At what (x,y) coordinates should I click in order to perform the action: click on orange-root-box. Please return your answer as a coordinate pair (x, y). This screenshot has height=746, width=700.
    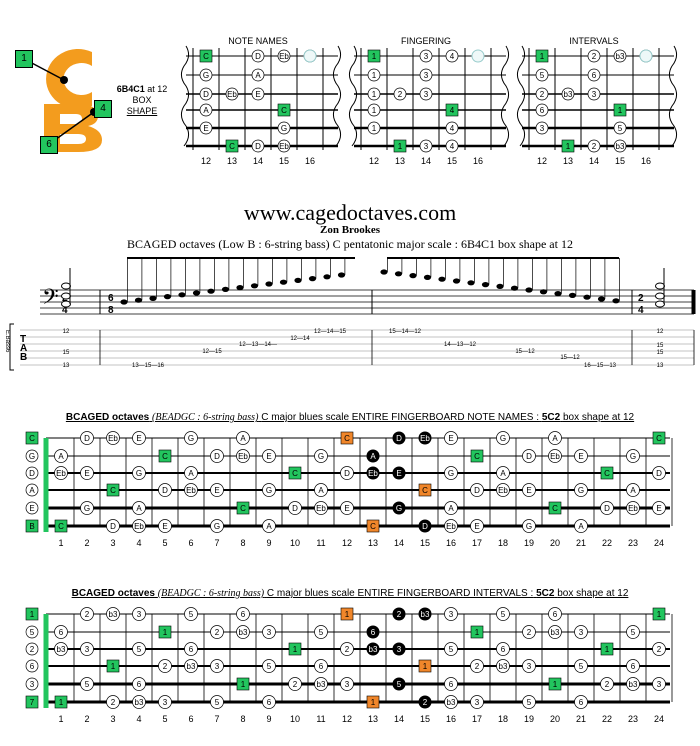
    Looking at the image, I should click on (373, 526).